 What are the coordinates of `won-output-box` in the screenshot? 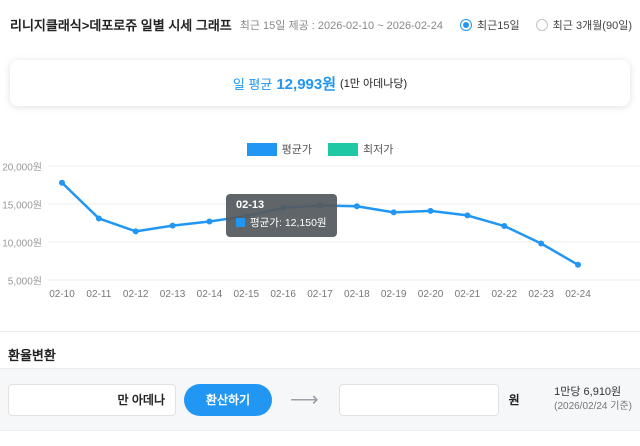 It's located at (418, 399).